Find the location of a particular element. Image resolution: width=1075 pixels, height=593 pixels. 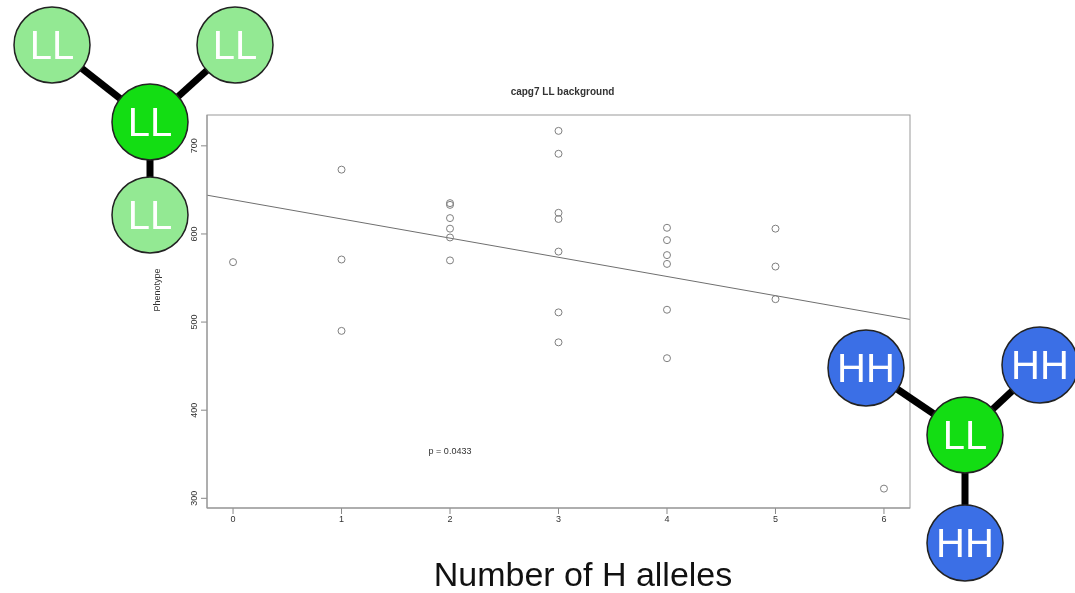

text: LL is located at coordinates (965, 435).